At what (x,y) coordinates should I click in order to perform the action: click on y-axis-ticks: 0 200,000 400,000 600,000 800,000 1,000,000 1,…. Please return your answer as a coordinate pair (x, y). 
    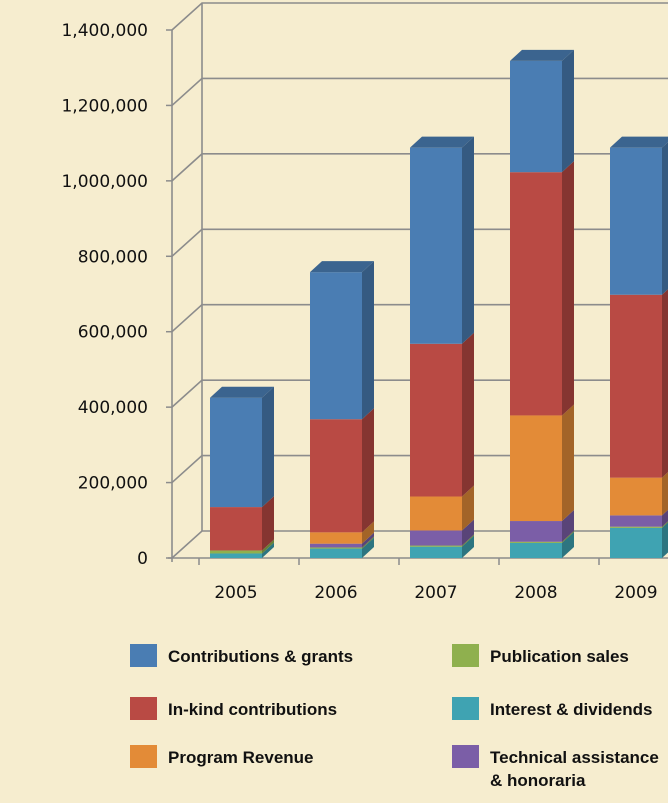
    Looking at the image, I should click on (116, 295).